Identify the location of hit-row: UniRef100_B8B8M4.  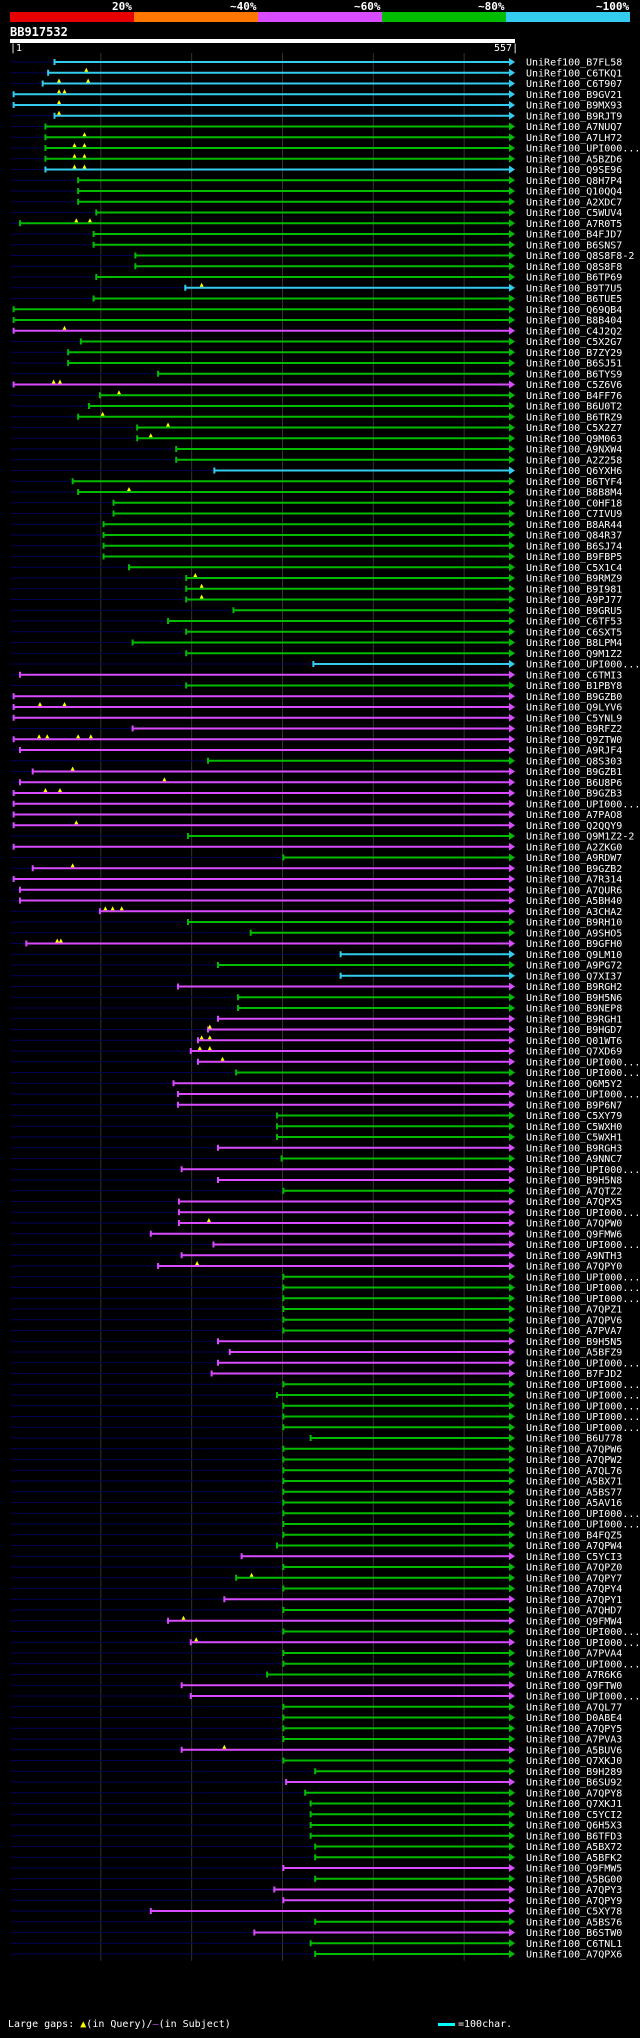
(316, 493).